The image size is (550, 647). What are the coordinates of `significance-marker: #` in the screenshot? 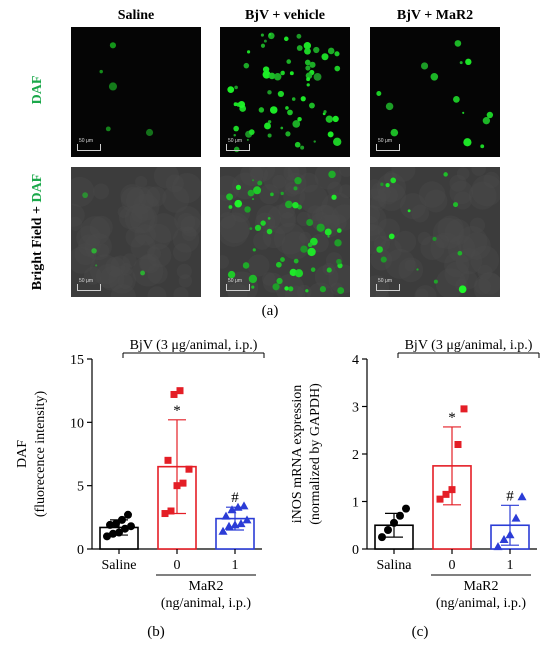 It's located at (510, 496).